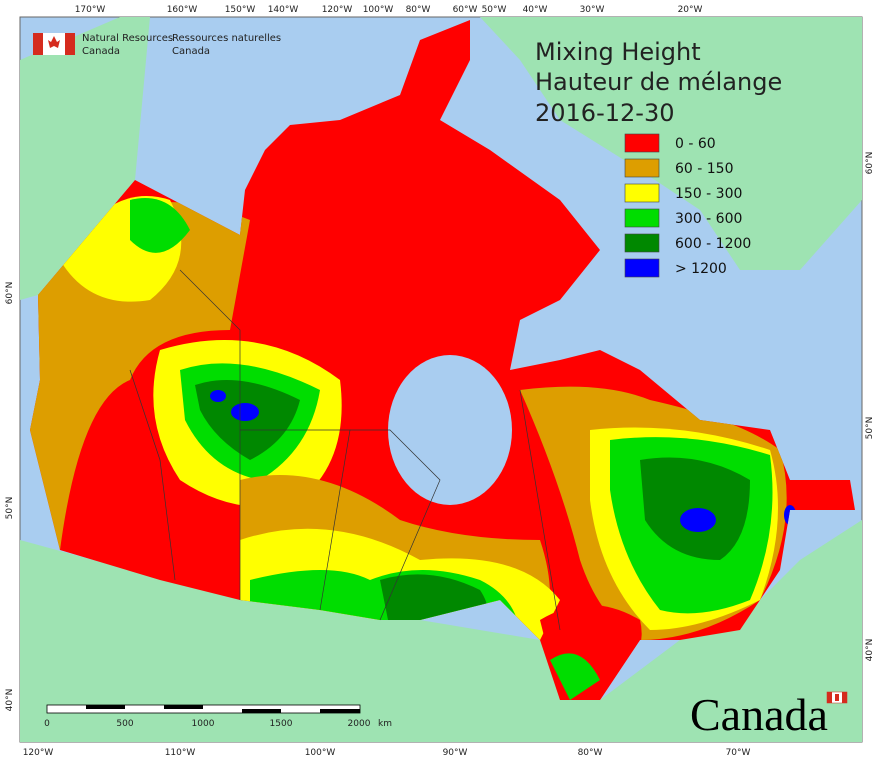 The width and height of the screenshot is (880, 760). I want to click on scale-unit: km, so click(385, 724).